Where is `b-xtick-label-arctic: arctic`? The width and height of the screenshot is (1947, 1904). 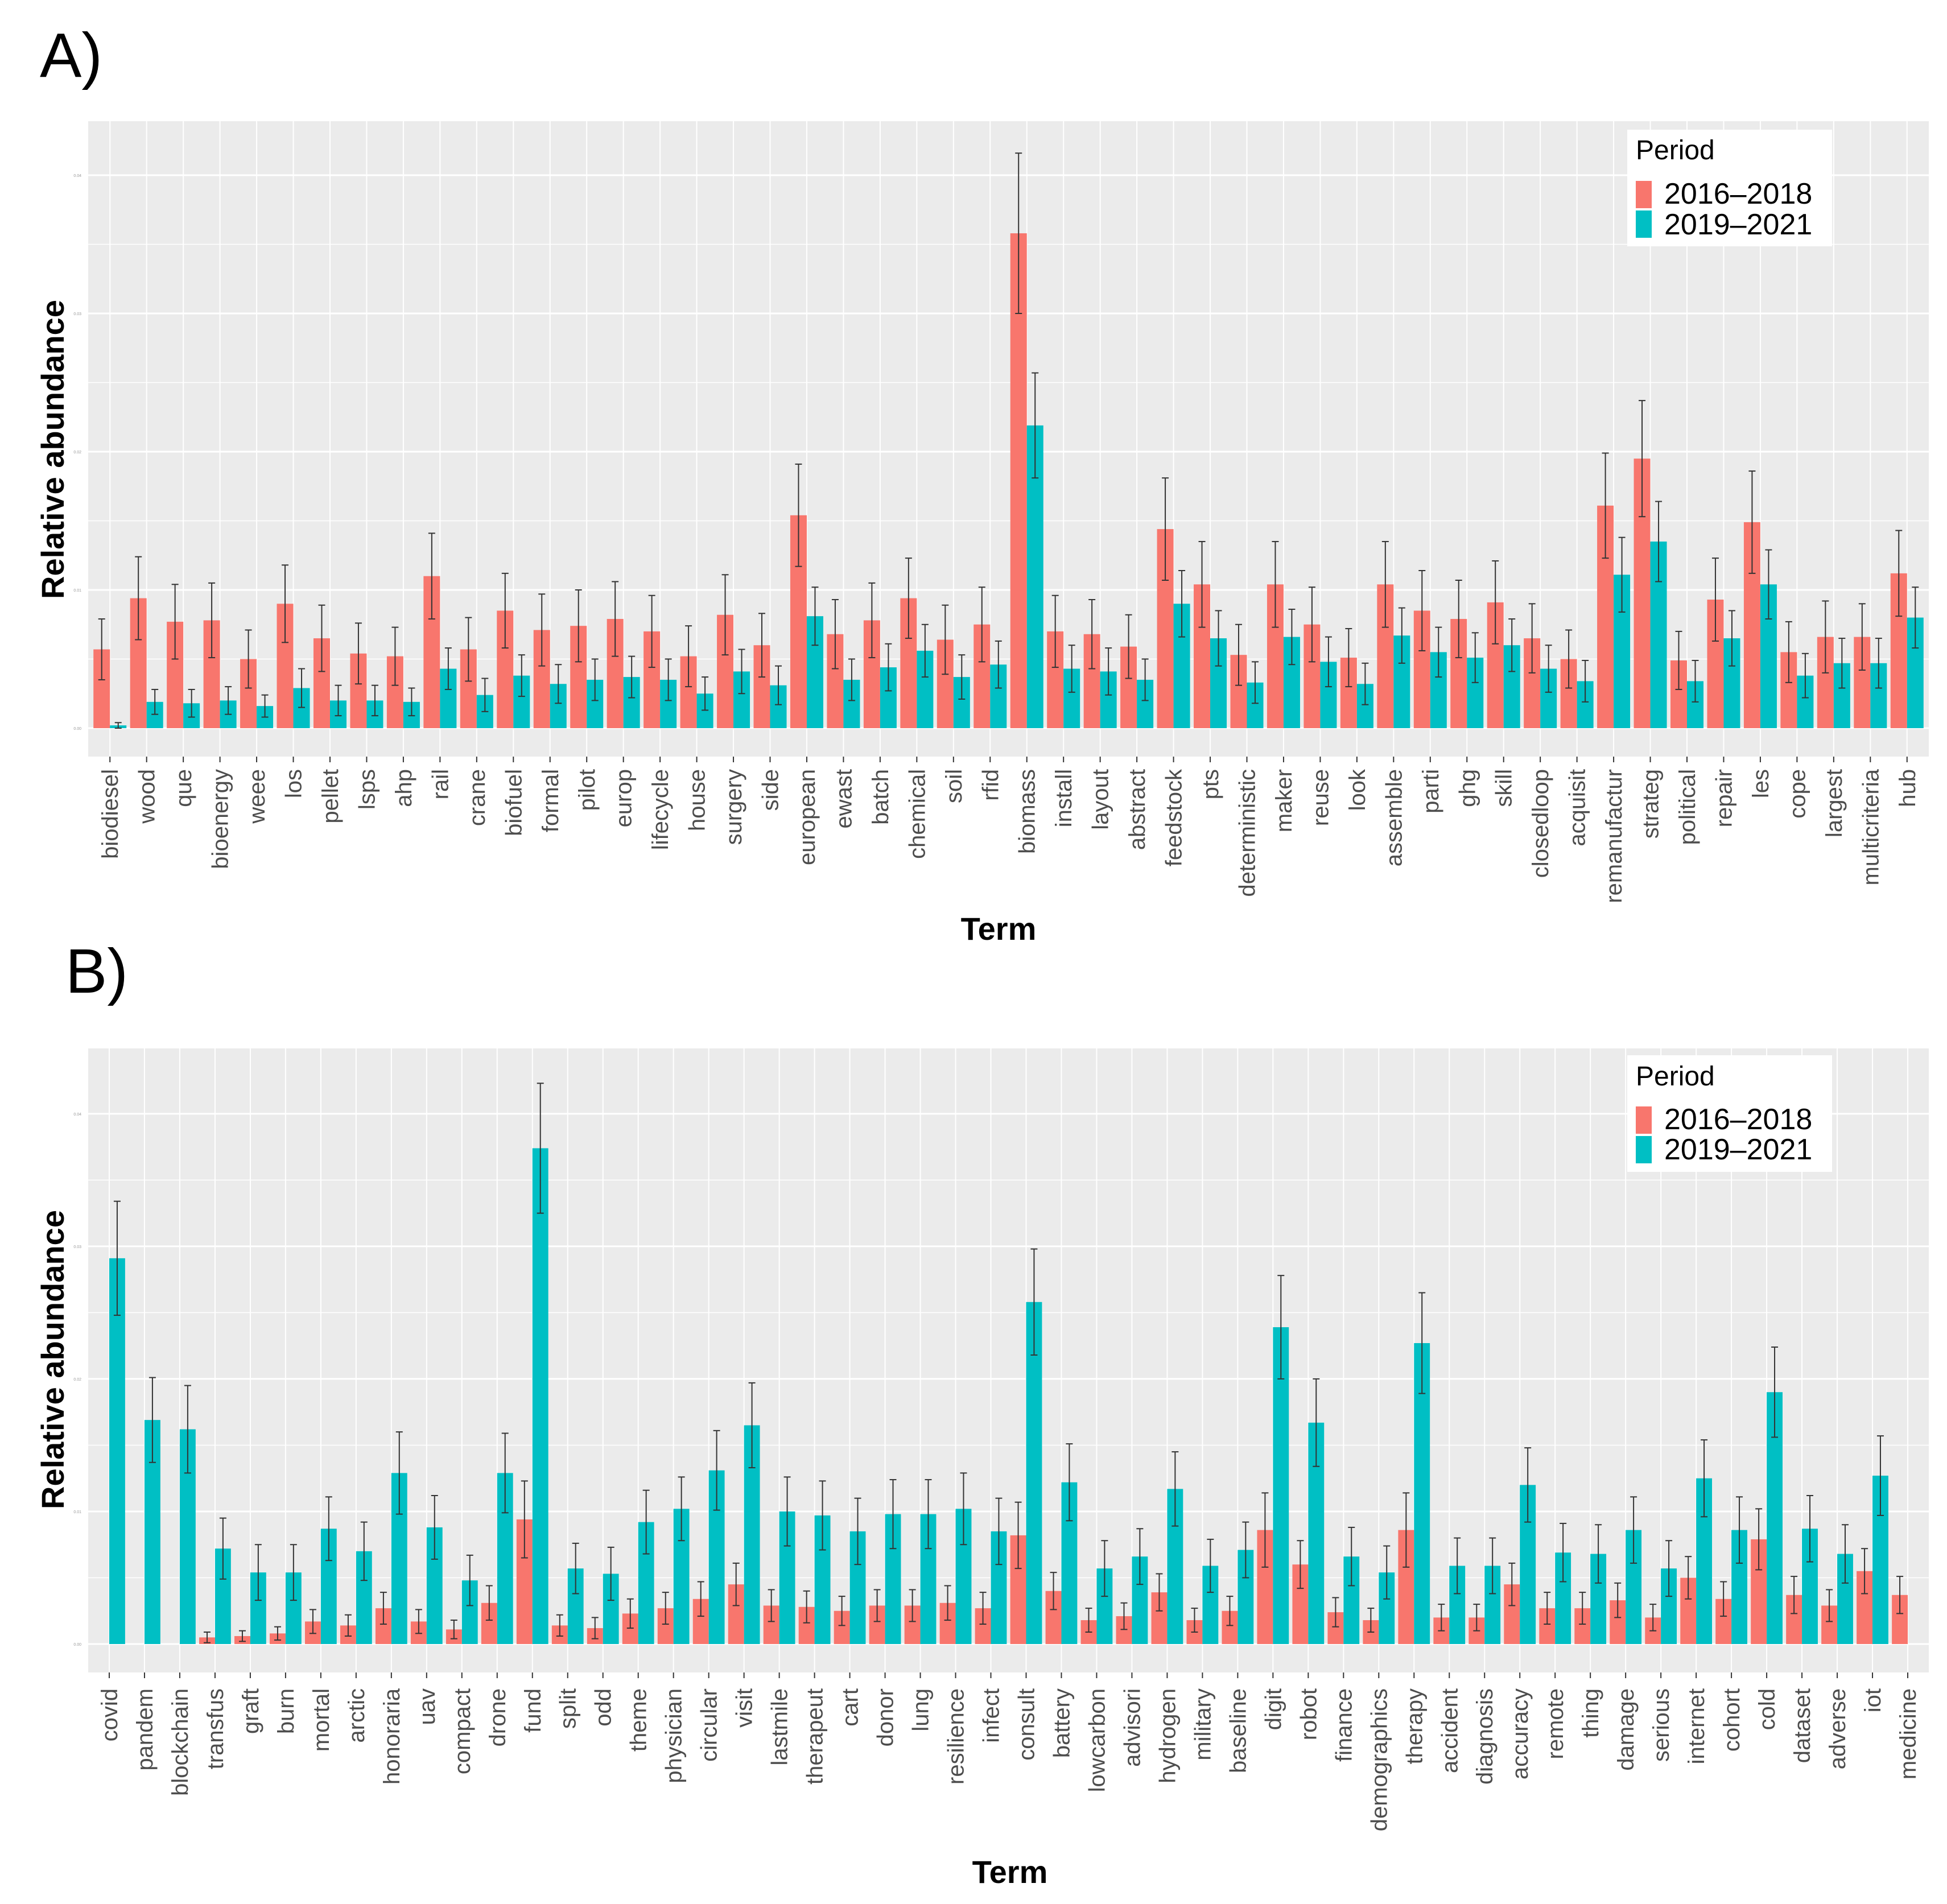
b-xtick-label-arctic: arctic is located at coordinates (357, 1715).